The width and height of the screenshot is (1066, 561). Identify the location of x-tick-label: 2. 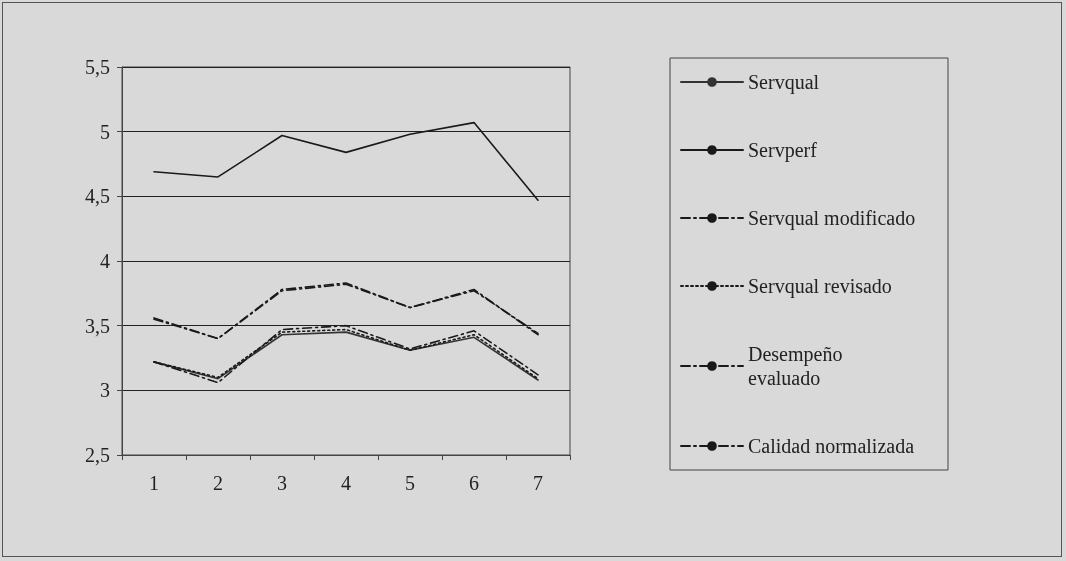
(218, 483).